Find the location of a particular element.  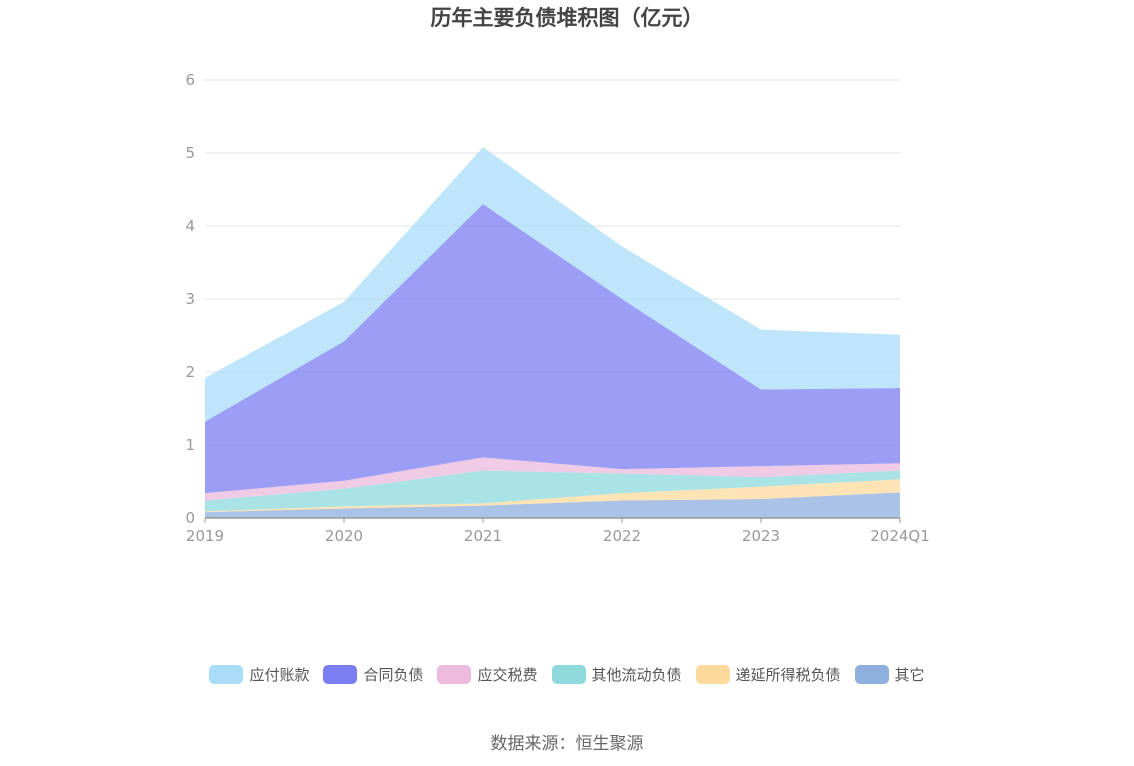

y-tick-label: 5 is located at coordinates (190, 153).